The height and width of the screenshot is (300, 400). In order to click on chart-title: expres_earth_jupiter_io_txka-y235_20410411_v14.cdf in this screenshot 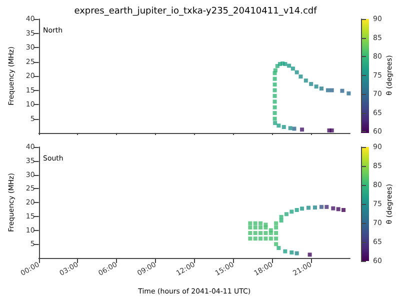, I will do `click(196, 11)`.